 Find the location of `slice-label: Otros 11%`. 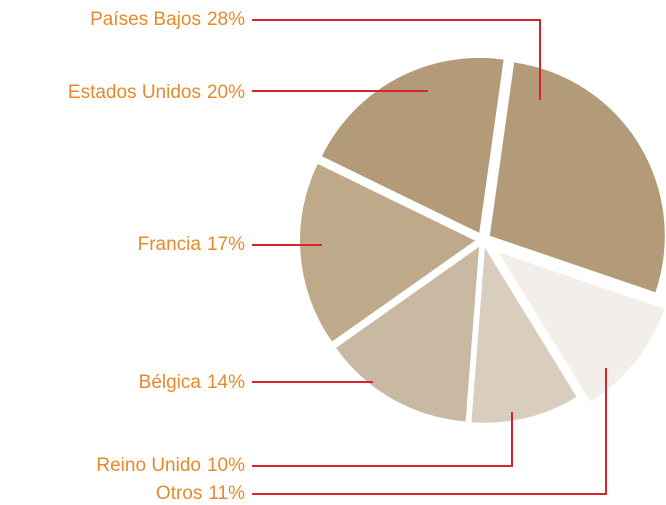

slice-label: Otros 11% is located at coordinates (200, 493).